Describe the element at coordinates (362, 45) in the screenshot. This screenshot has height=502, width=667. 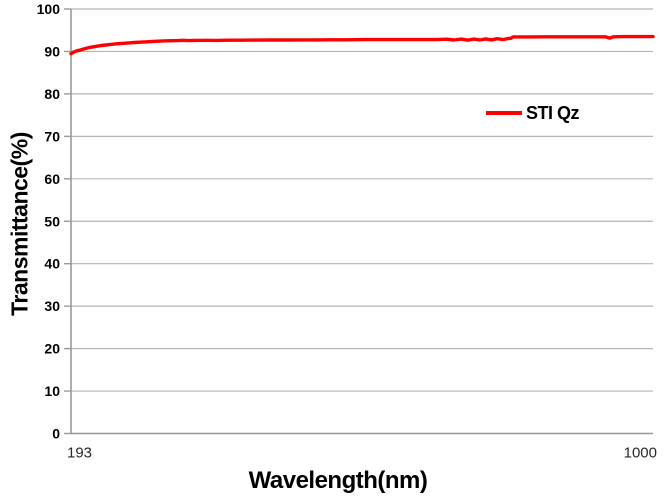
I see `series-line-sti-qz` at that location.